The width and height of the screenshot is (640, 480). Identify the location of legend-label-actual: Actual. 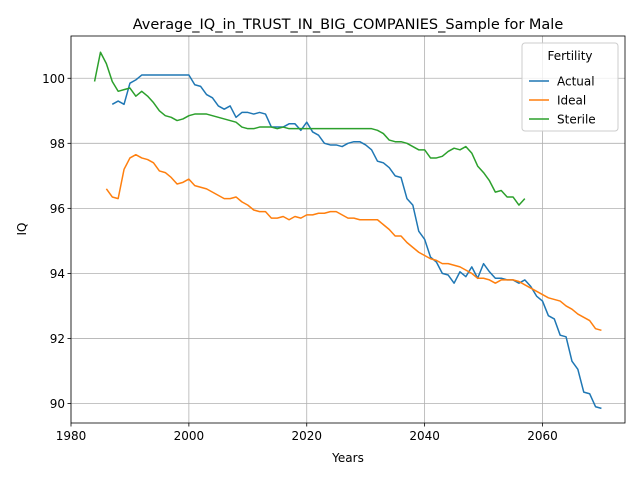
(576, 82).